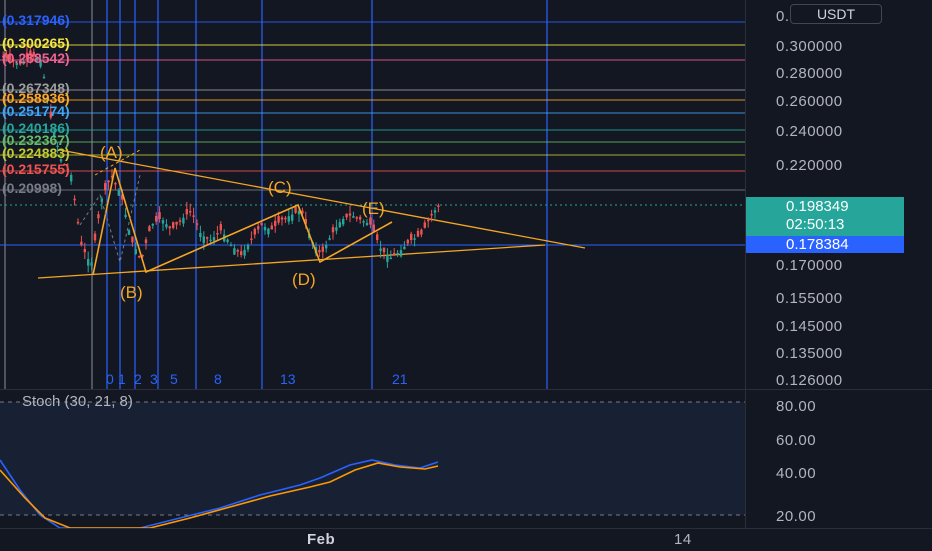 The image size is (932, 551). What do you see at coordinates (32, 188) in the screenshot?
I see `fib-level-label: (0.20998)` at bounding box center [32, 188].